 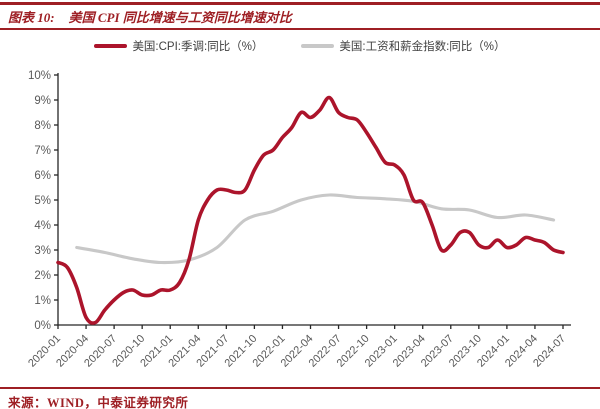 I want to click on cpi-line-swatch, so click(x=111, y=46).